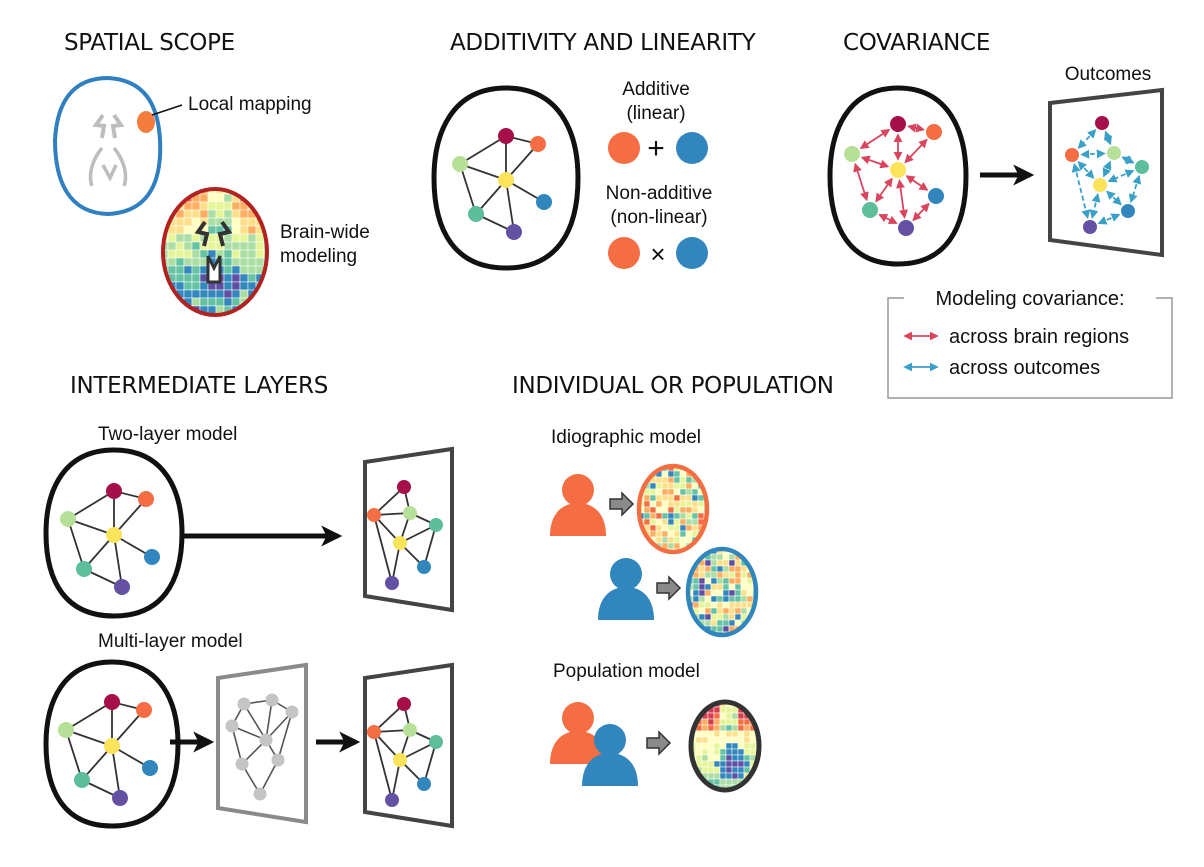 The height and width of the screenshot is (867, 1204). I want to click on brainwide-label-line2: modeling, so click(318, 256).